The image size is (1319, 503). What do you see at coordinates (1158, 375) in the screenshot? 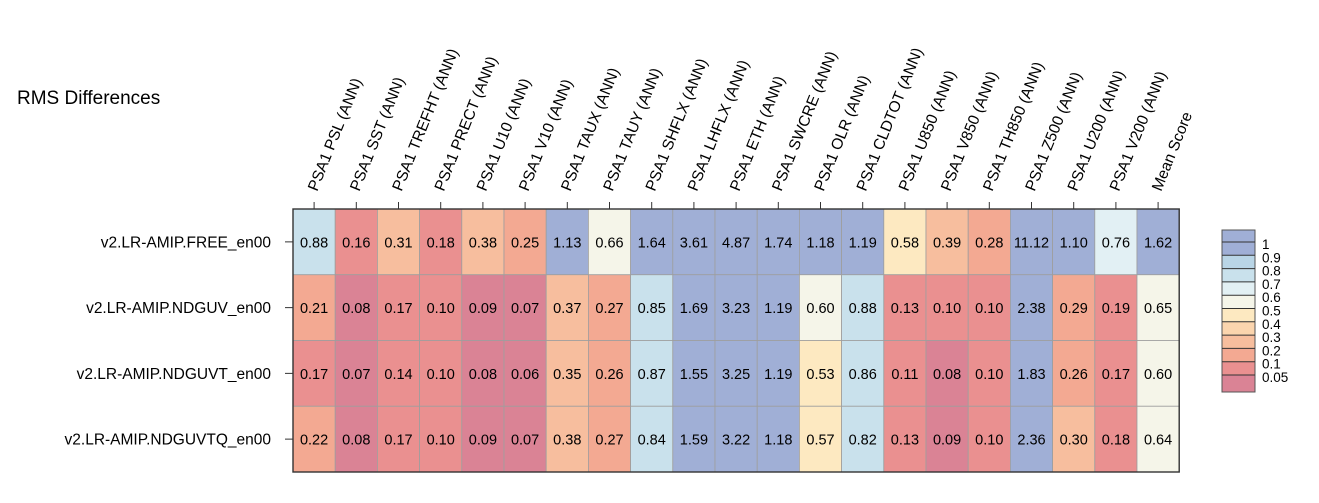
I see `cell-value-label: 0.60` at bounding box center [1158, 375].